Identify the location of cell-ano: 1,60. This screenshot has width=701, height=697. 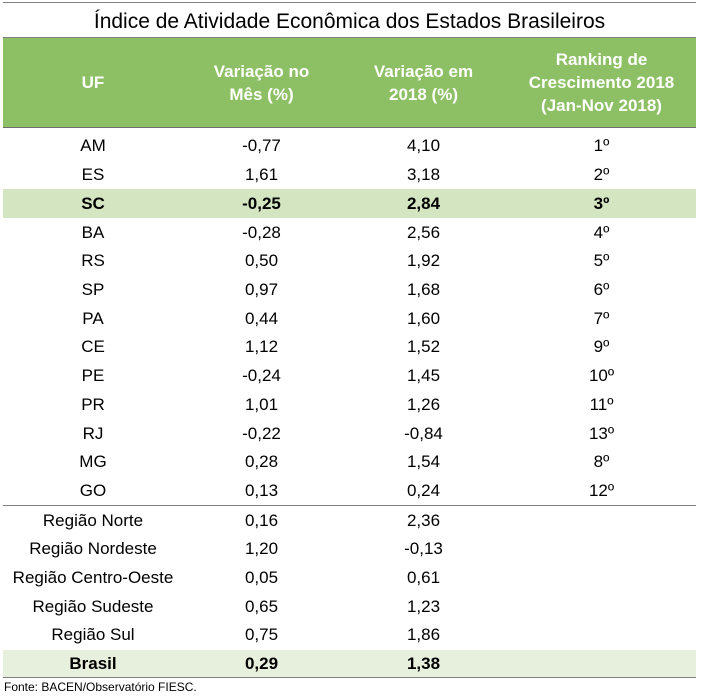
(423, 318).